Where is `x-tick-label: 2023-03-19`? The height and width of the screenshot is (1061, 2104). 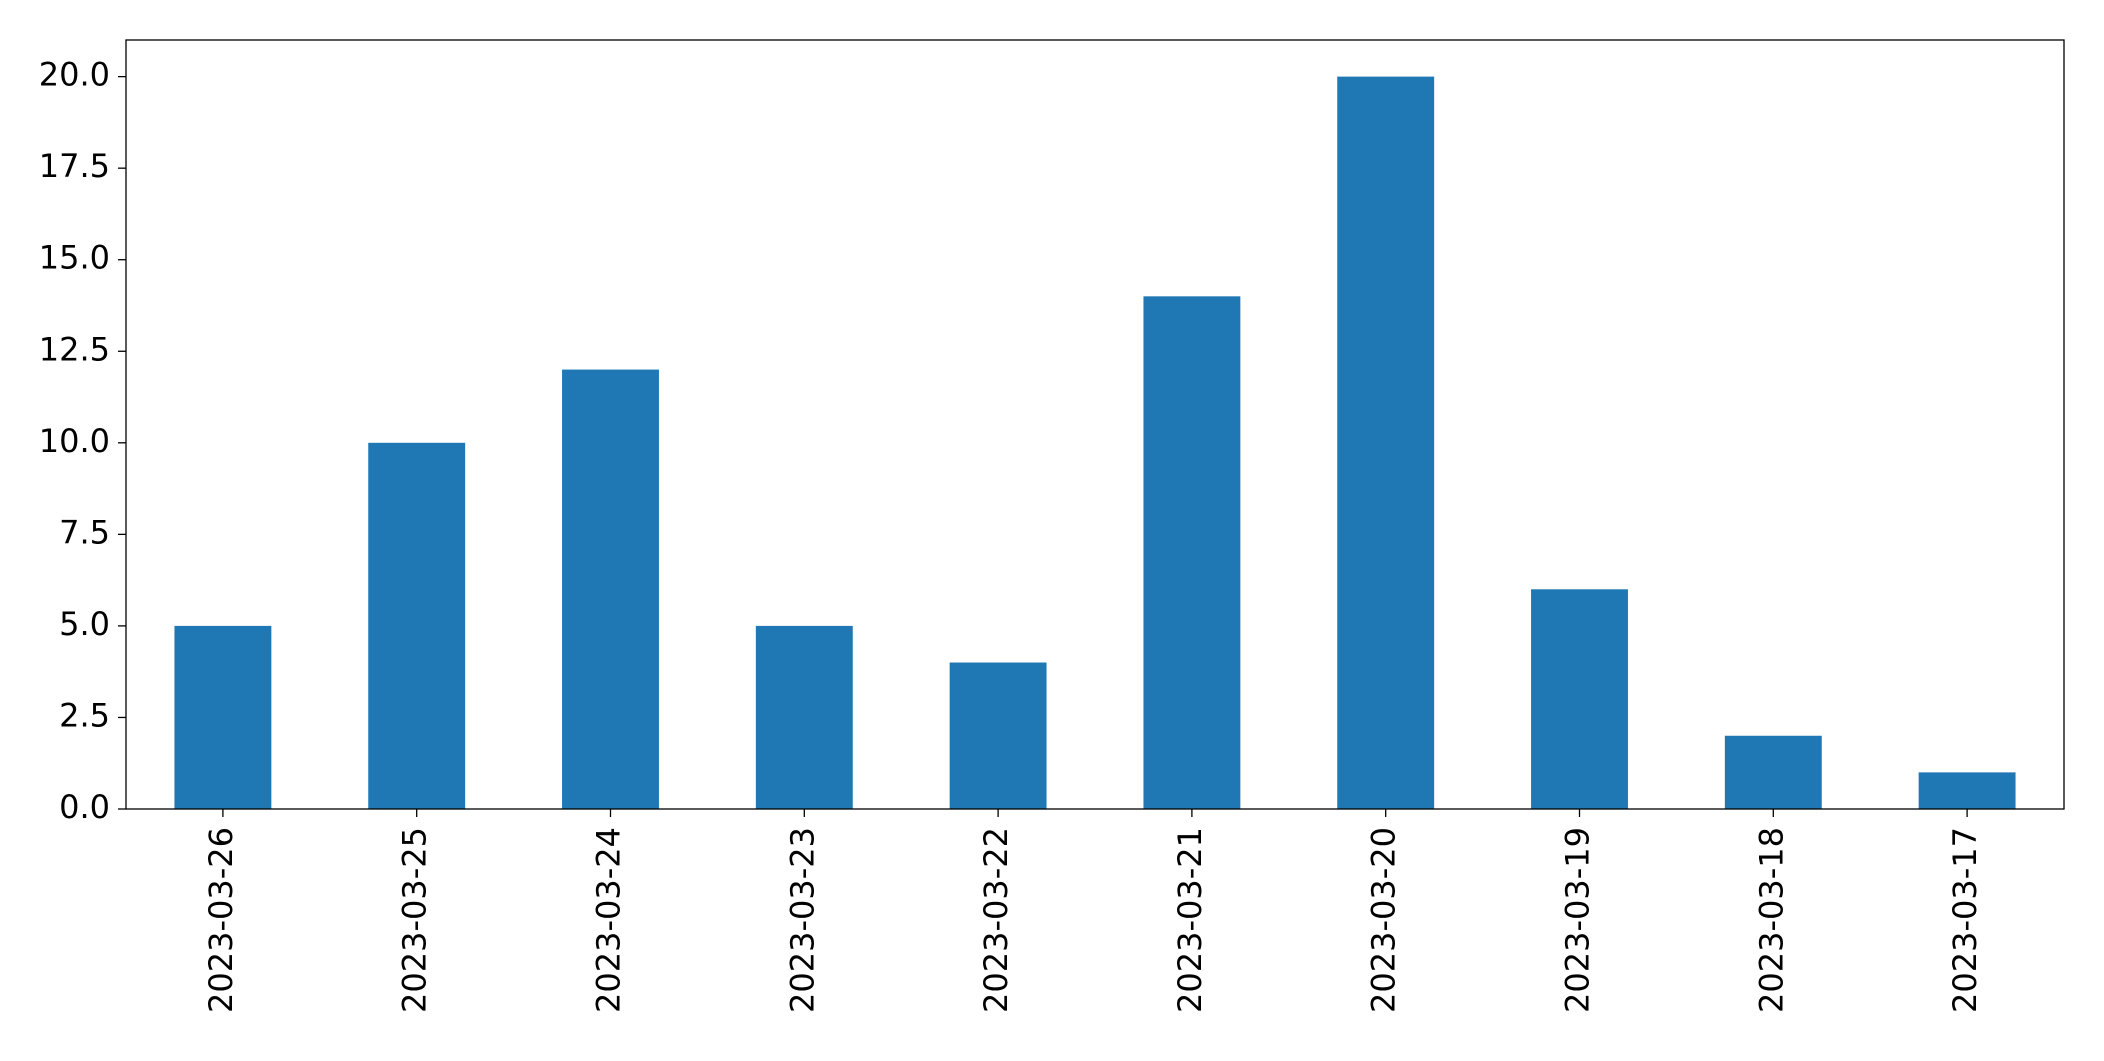 x-tick-label: 2023-03-19 is located at coordinates (1578, 920).